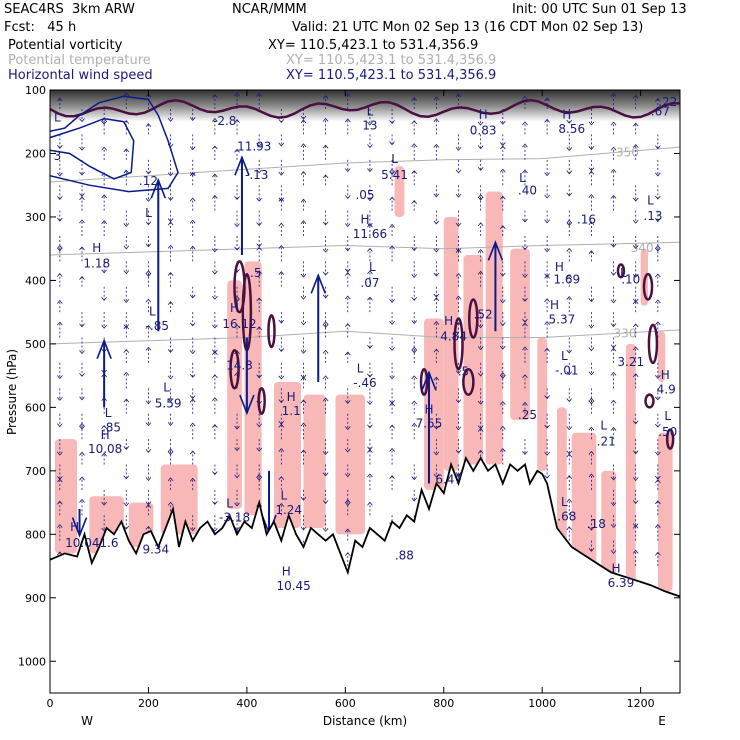 The height and width of the screenshot is (740, 740). I want to click on y-tick-label-0: 100, so click(35, 90).